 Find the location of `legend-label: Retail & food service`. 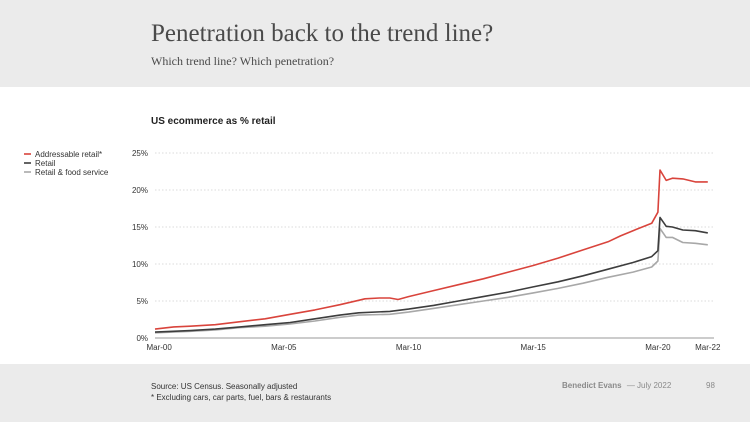

legend-label: Retail & food service is located at coordinates (72, 172).